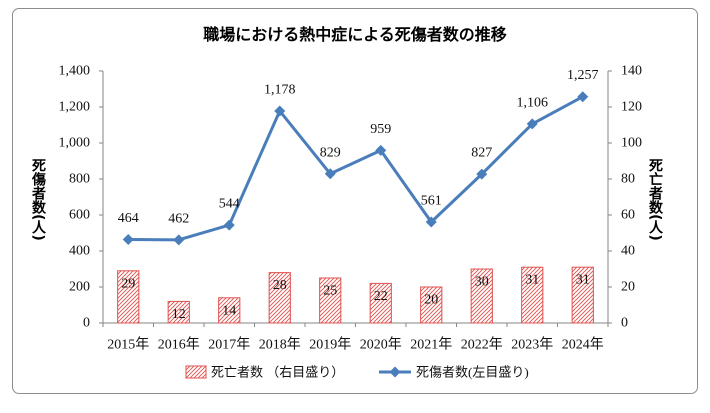  What do you see at coordinates (355, 295) in the screenshot?
I see `deaths-bars` at bounding box center [355, 295].